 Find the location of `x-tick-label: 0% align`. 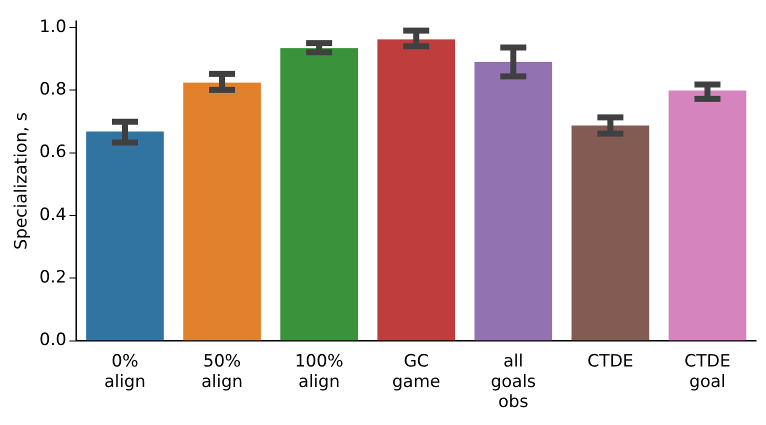

x-tick-label: 0% align is located at coordinates (125, 371).